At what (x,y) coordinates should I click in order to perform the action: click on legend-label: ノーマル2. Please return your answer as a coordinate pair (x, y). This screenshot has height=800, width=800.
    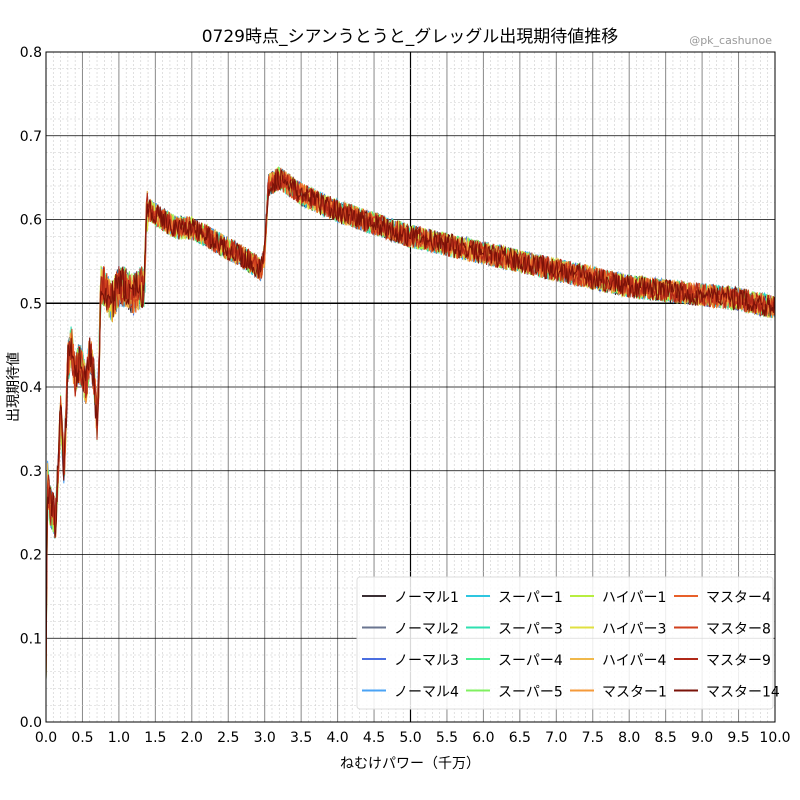
    Looking at the image, I should click on (426, 630).